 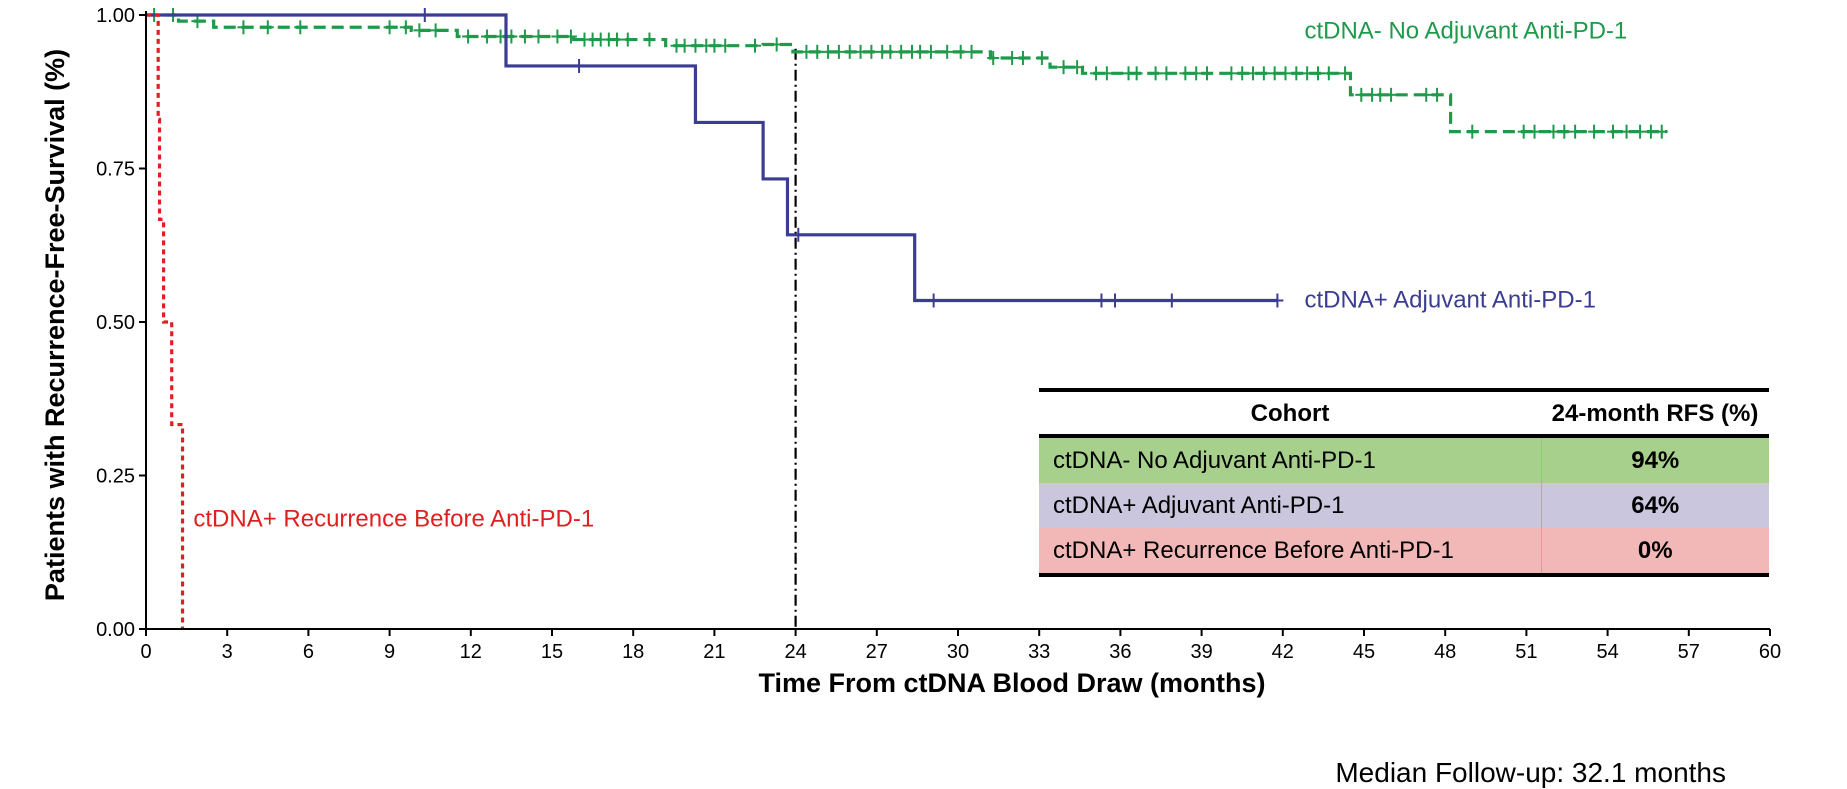 I want to click on x-tick-label: 60, so click(x=1770, y=652).